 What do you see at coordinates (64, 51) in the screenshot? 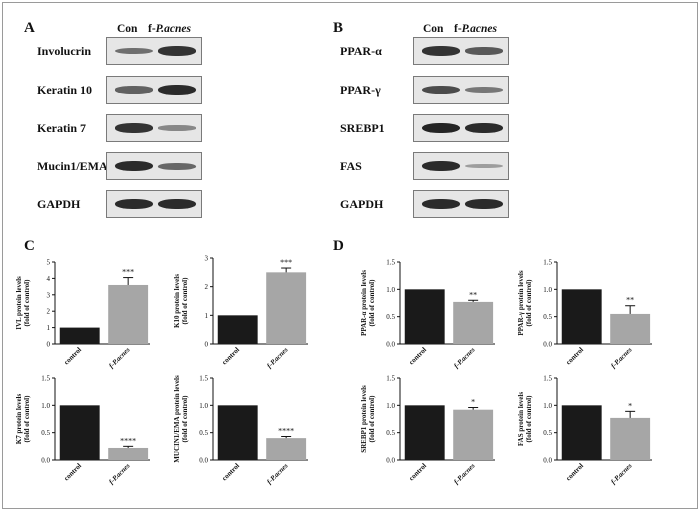
I see `blot-label: Involucrin` at bounding box center [64, 51].